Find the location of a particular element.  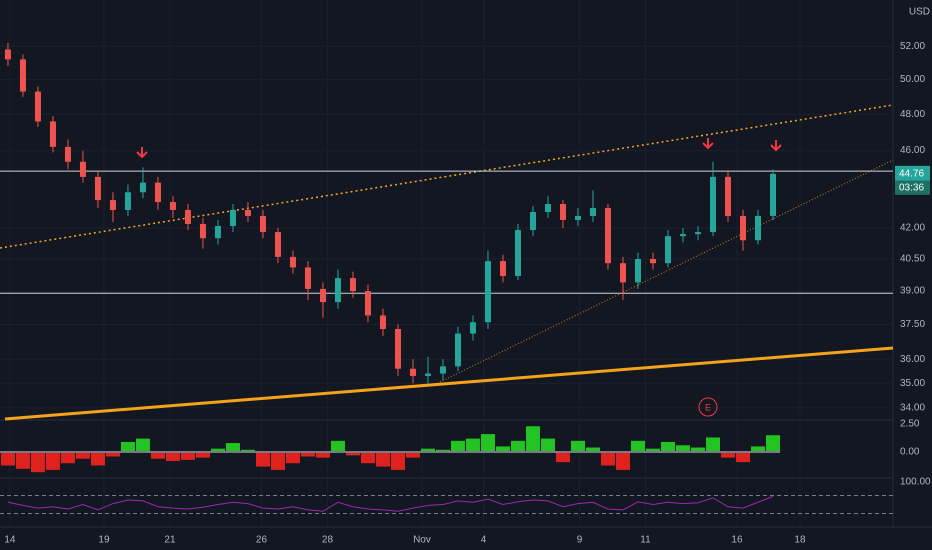

y-tick-label: 36.00 is located at coordinates (912, 359).